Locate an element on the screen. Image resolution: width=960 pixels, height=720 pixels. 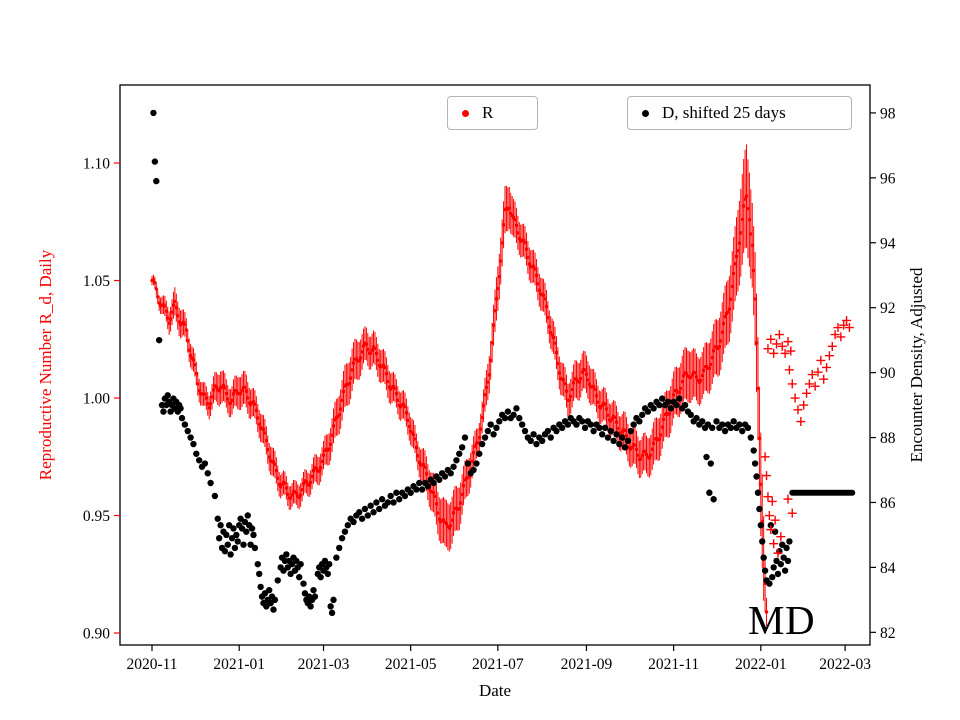
svg-text: 1.00 is located at coordinates (96, 399).